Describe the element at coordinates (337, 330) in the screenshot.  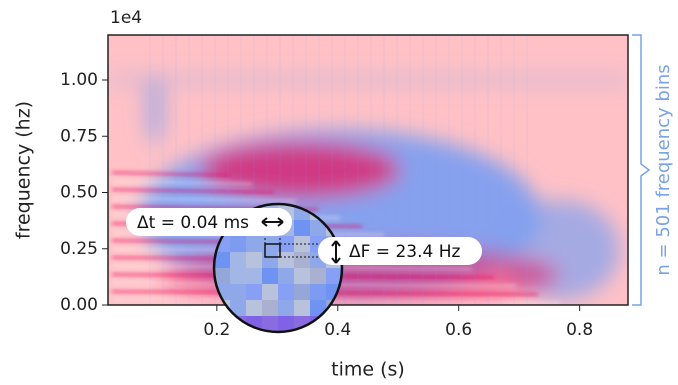
I see `x-tick-label: 0.4` at that location.